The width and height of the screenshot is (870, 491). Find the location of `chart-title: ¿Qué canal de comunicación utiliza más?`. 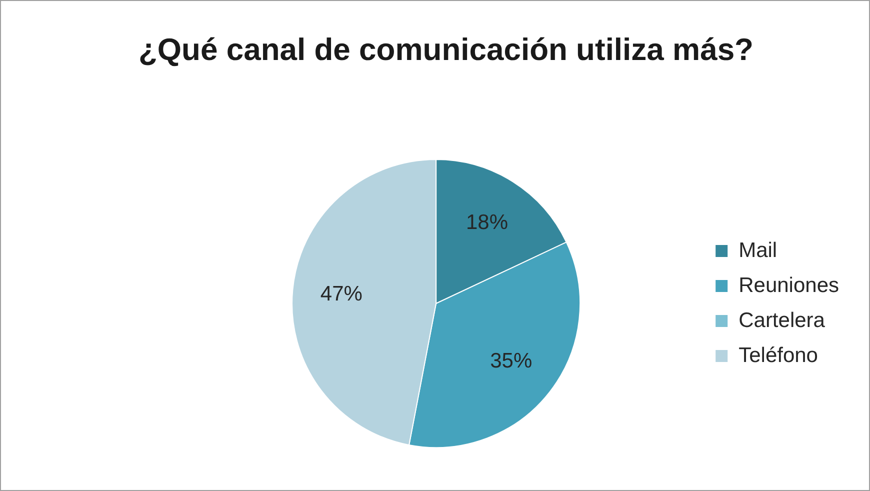

chart-title: ¿Qué canal de comunicación utiliza más? is located at coordinates (446, 50).